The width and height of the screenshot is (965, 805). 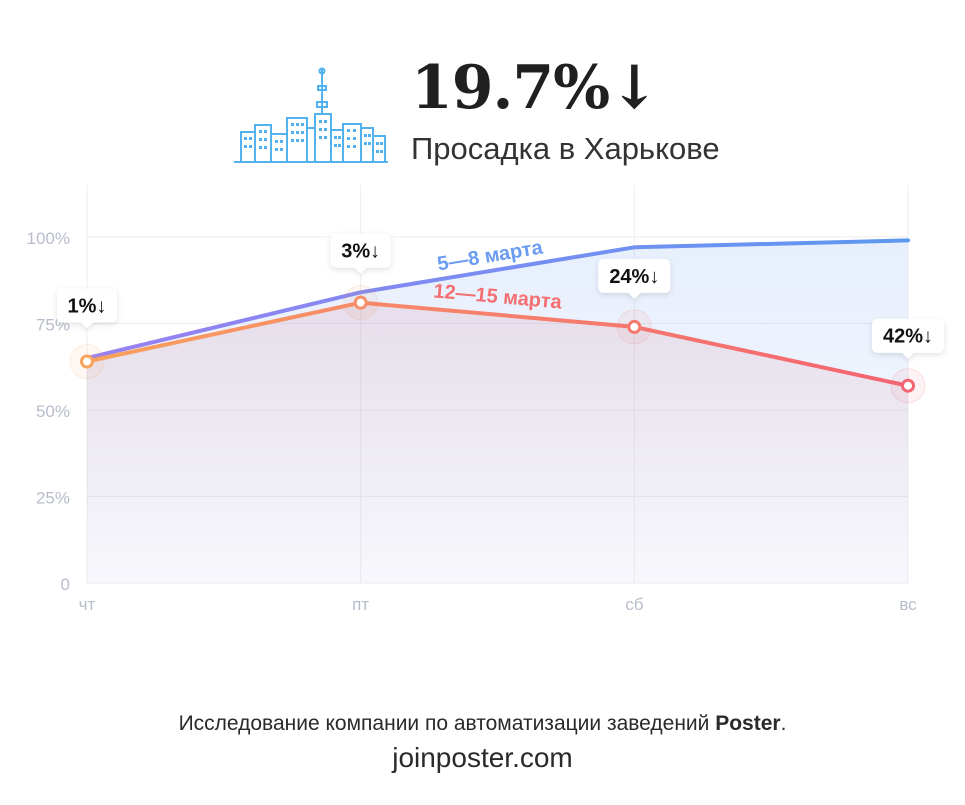 What do you see at coordinates (482, 757) in the screenshot?
I see `footer-website: joinposter.com` at bounding box center [482, 757].